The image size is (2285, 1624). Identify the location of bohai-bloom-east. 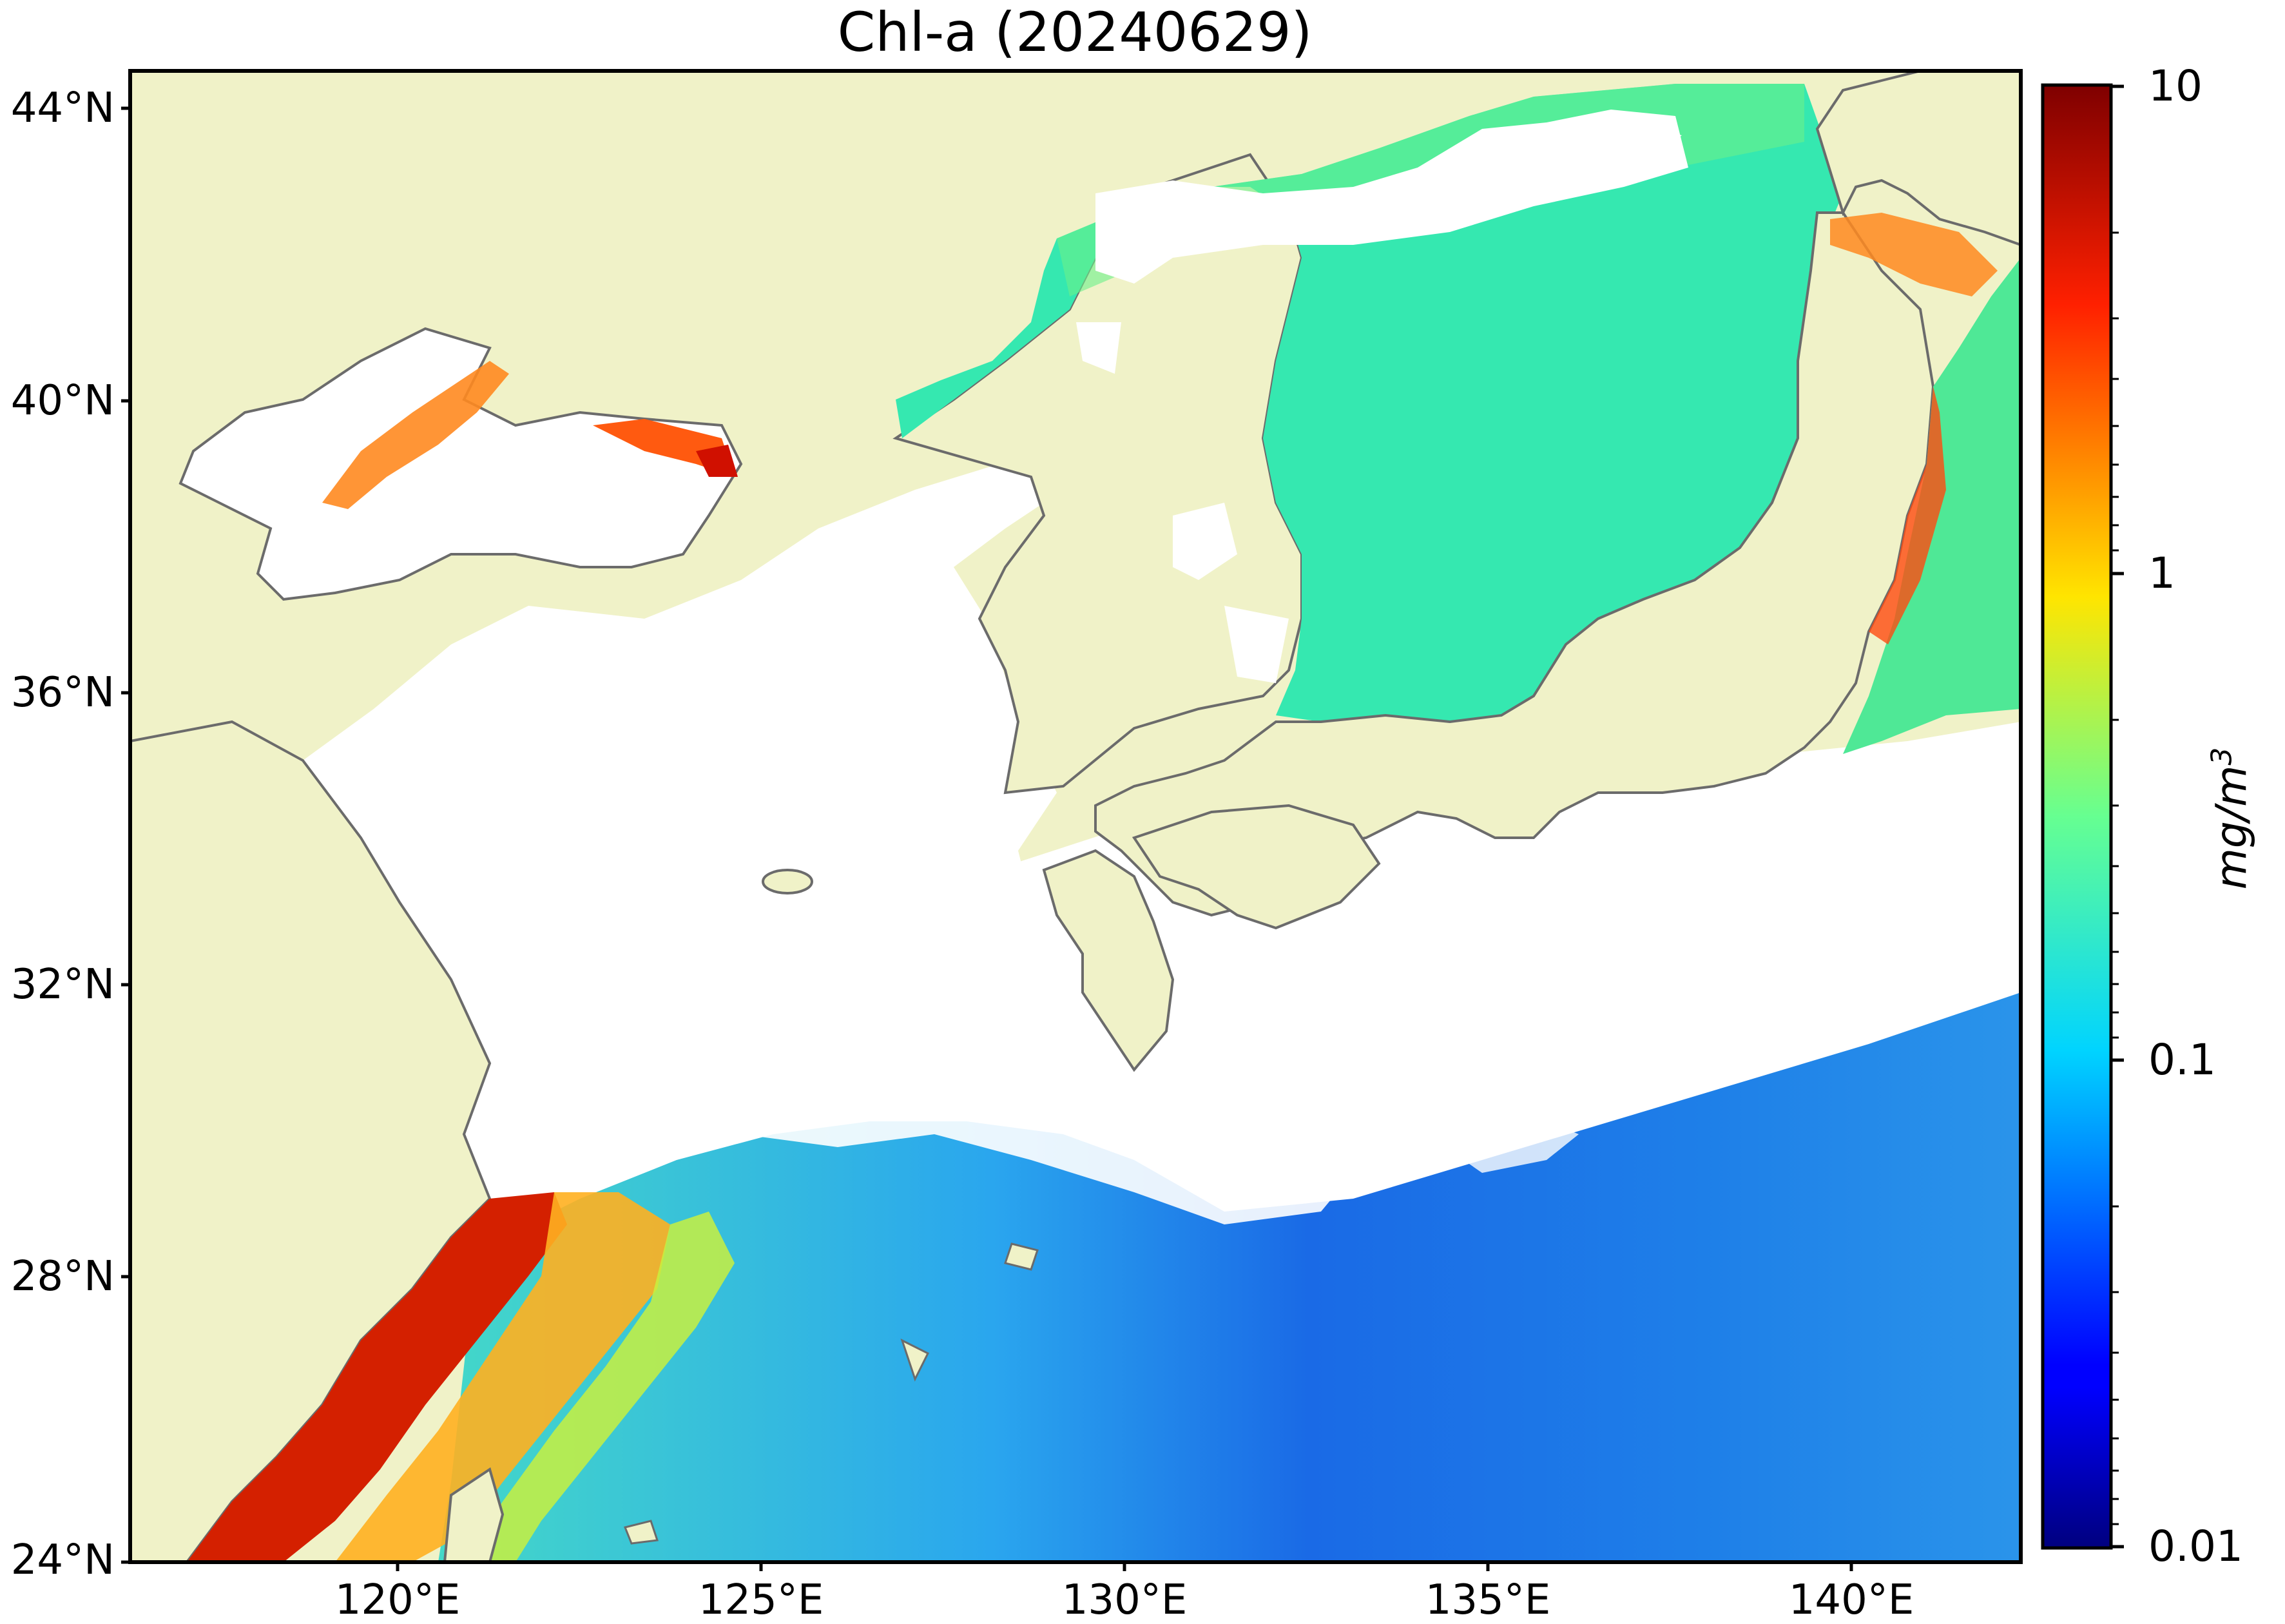
(664, 448).